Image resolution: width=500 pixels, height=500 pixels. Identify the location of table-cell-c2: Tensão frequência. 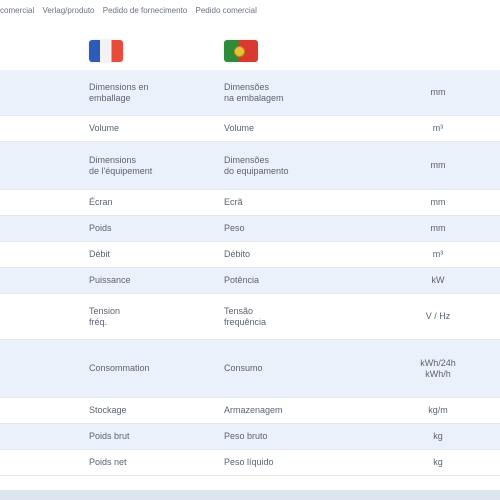
(245, 316).